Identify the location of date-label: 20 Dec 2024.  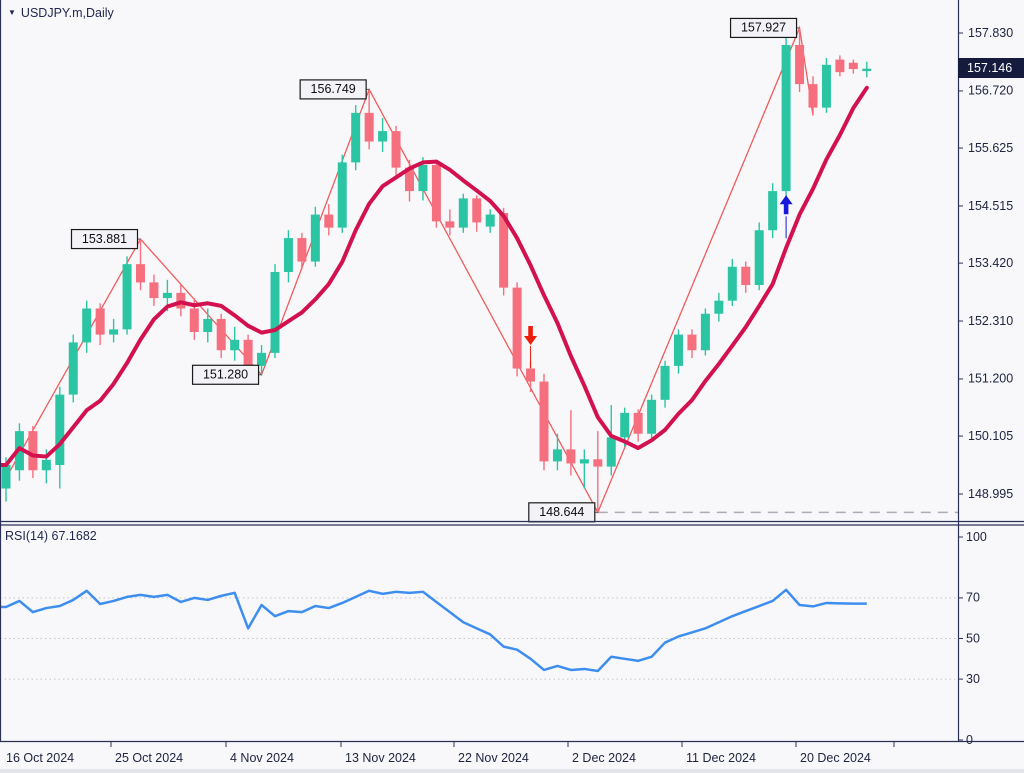
(835, 758).